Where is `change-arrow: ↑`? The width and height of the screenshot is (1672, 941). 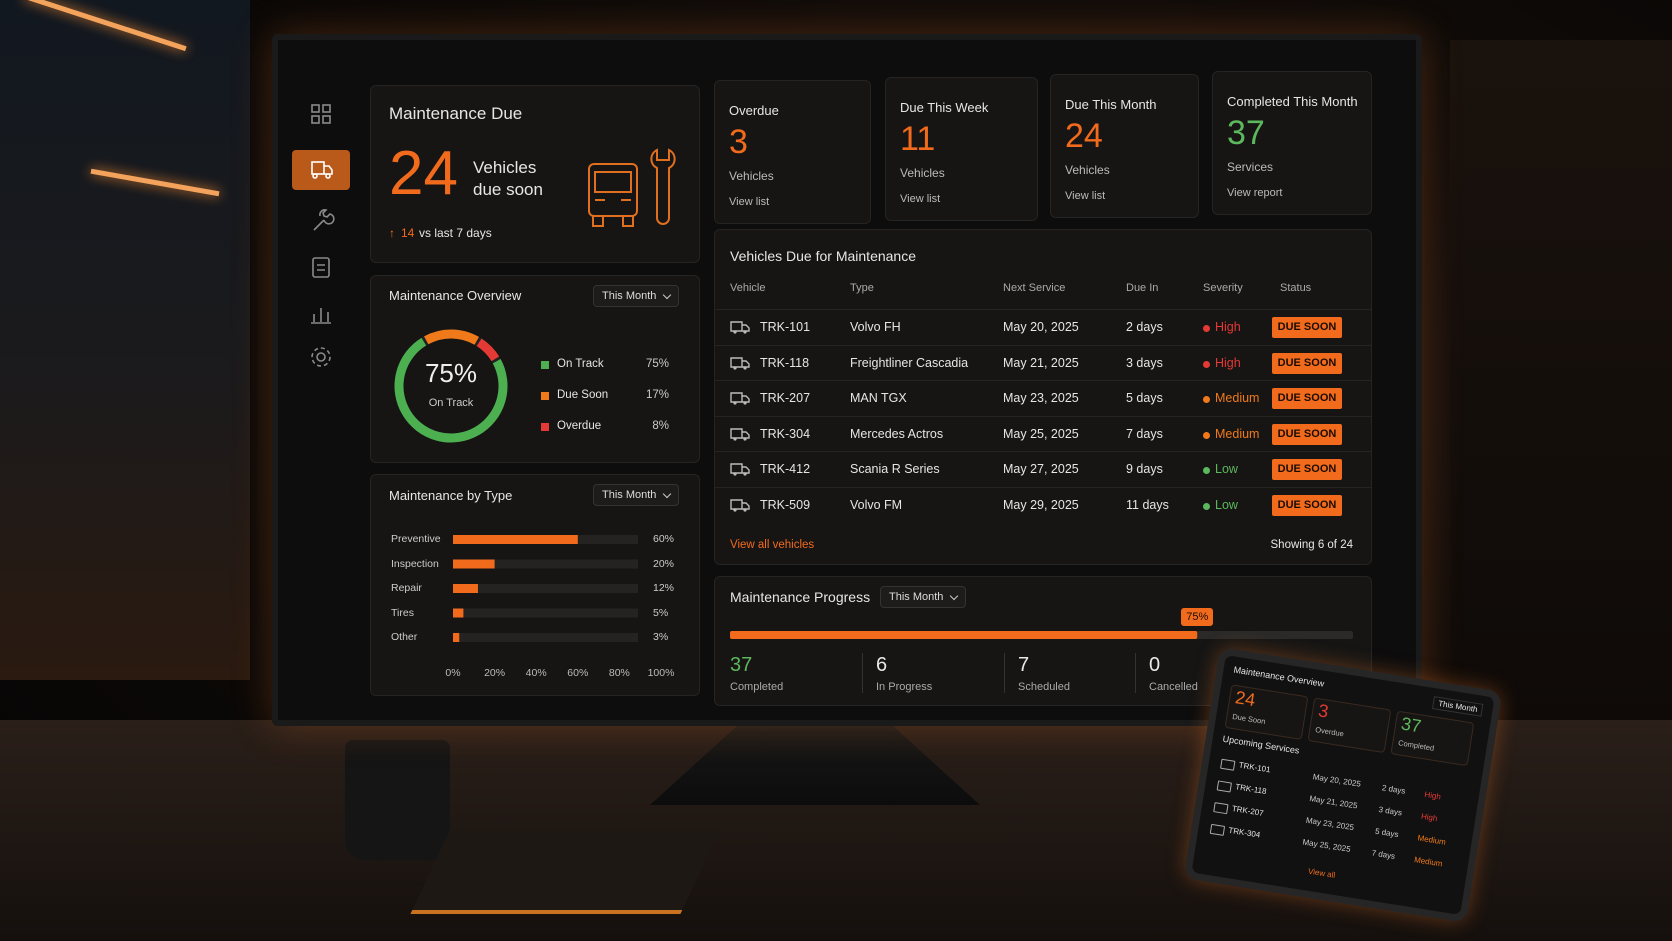
change-arrow: ↑ is located at coordinates (392, 233).